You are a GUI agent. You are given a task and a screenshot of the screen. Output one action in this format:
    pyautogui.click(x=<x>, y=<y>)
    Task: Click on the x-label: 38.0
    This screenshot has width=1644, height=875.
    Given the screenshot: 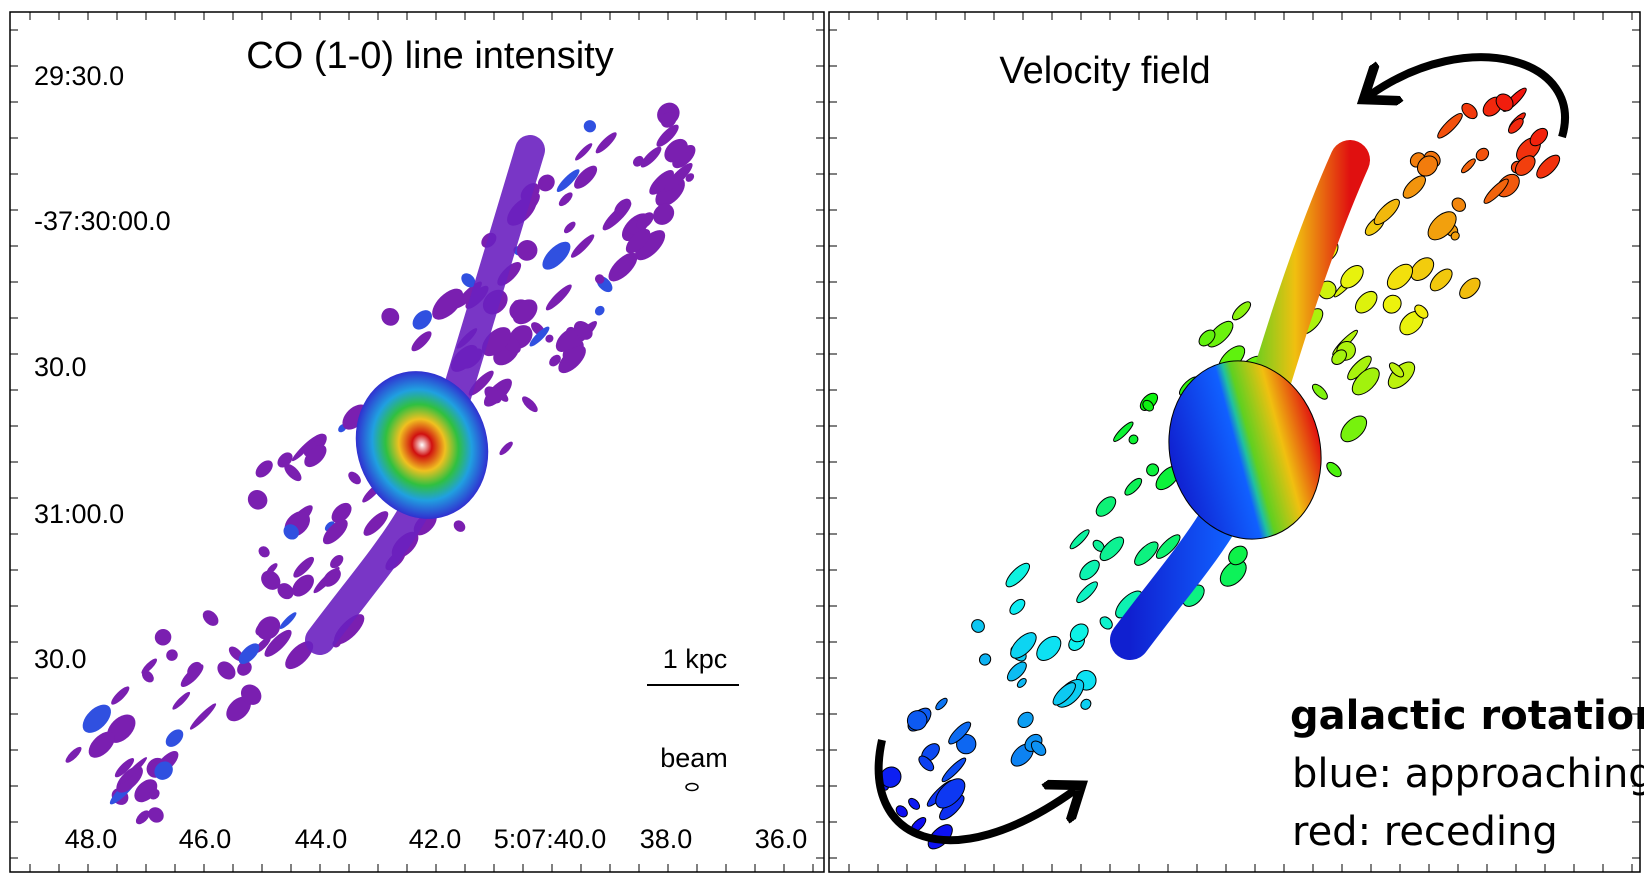 What is the action you would take?
    pyautogui.click(x=666, y=839)
    